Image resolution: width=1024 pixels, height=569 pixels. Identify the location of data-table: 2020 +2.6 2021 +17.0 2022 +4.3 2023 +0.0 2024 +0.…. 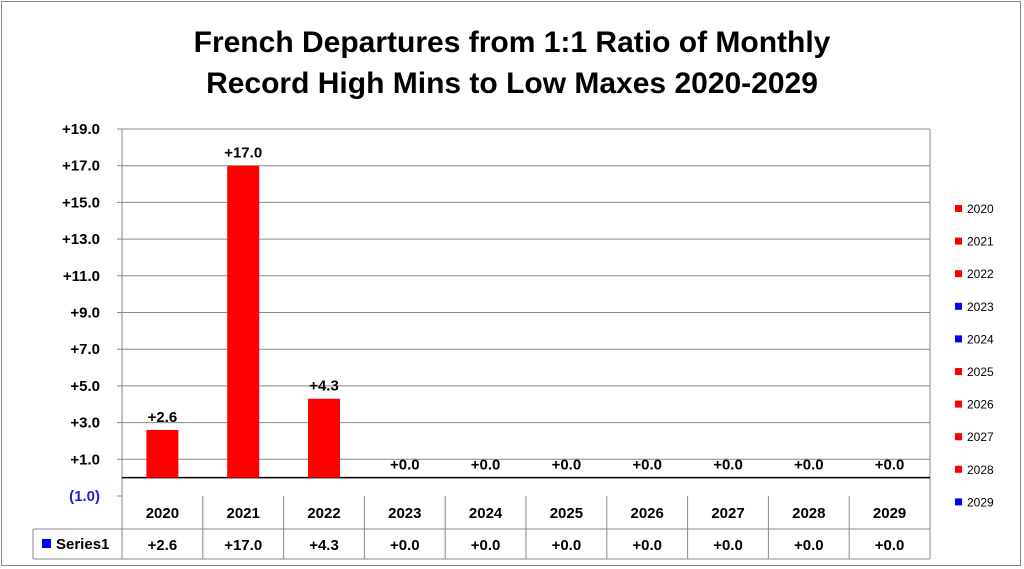
(481, 528).